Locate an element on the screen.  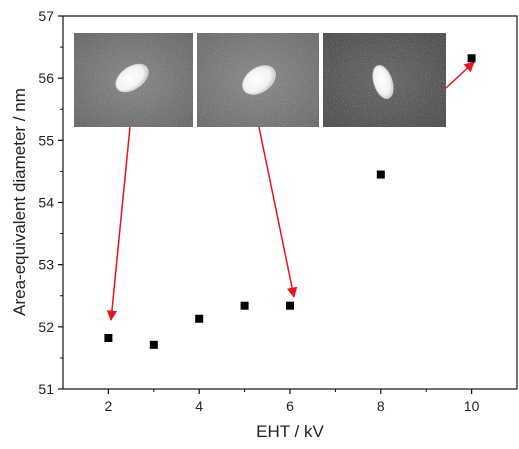
y-tick-label: 51 is located at coordinates (46, 389).